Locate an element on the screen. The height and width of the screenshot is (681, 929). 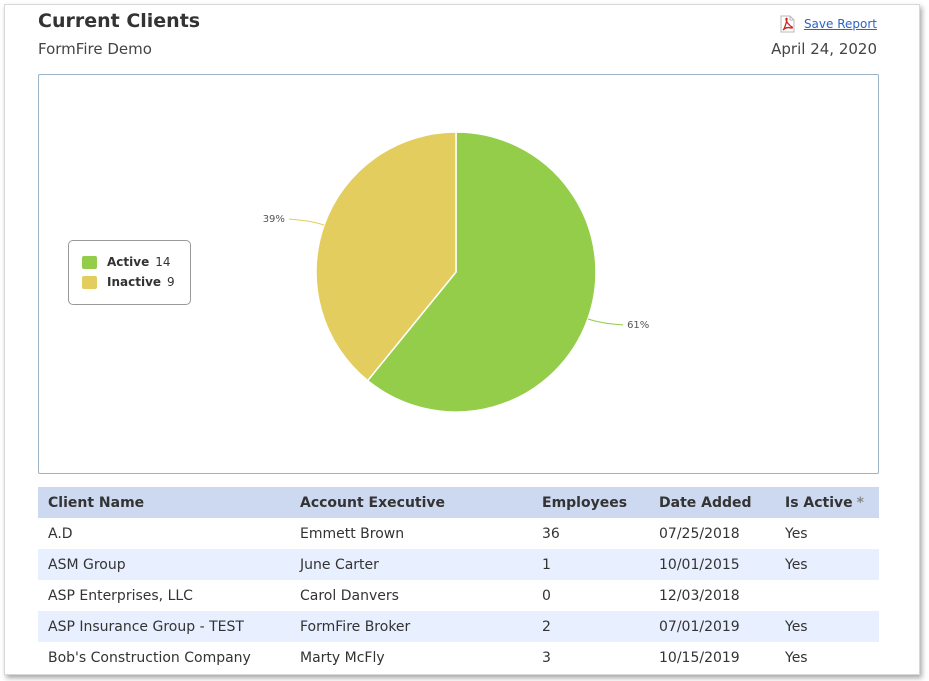
cell-client-name: Bob's Construction Company is located at coordinates (149, 657).